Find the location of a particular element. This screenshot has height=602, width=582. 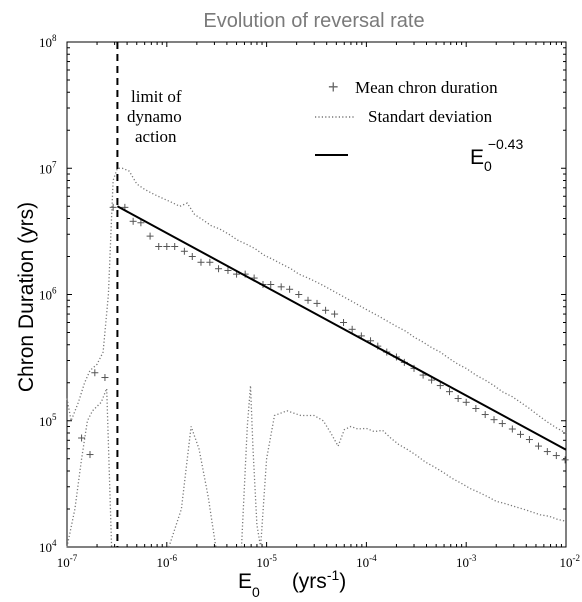

annotation-limit-line-3: action is located at coordinates (156, 136).